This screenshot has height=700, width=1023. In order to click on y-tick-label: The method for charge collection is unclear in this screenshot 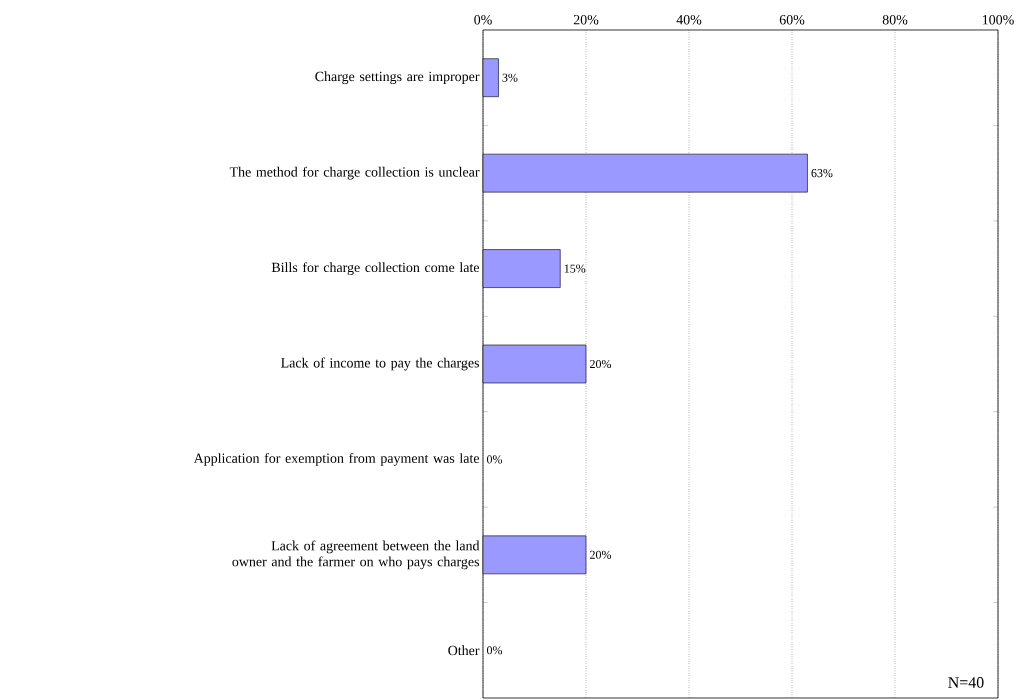, I will do `click(354, 173)`.